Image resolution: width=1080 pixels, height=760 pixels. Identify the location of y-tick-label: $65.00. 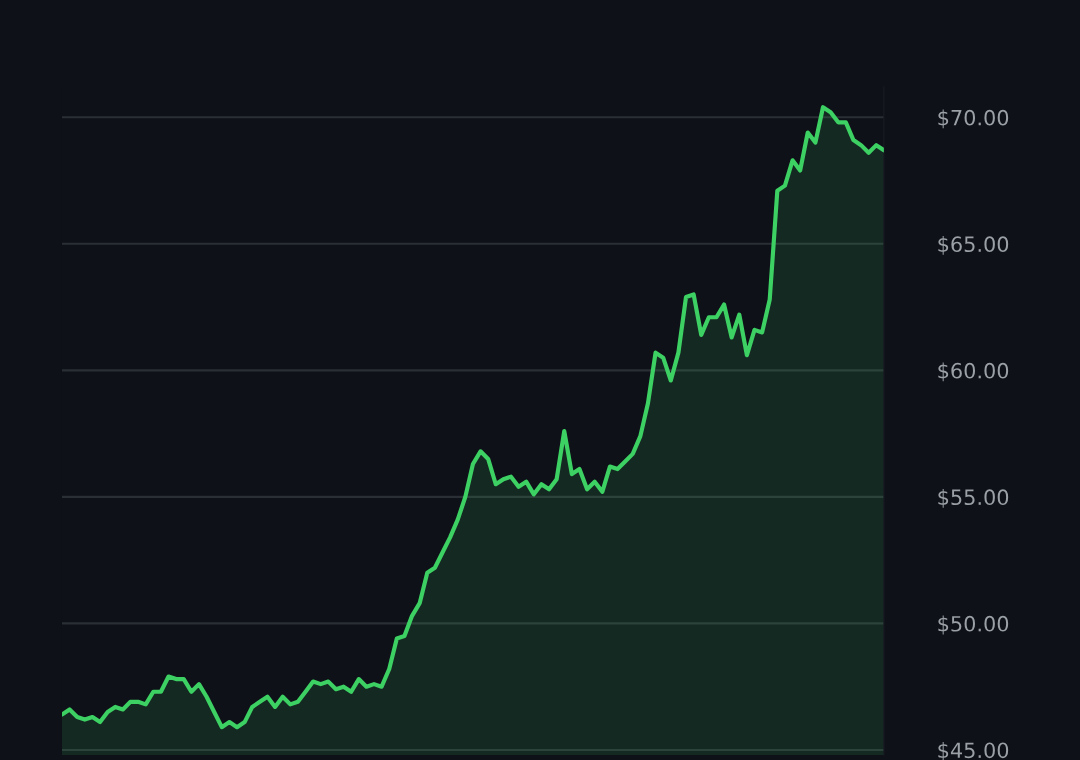
(973, 245).